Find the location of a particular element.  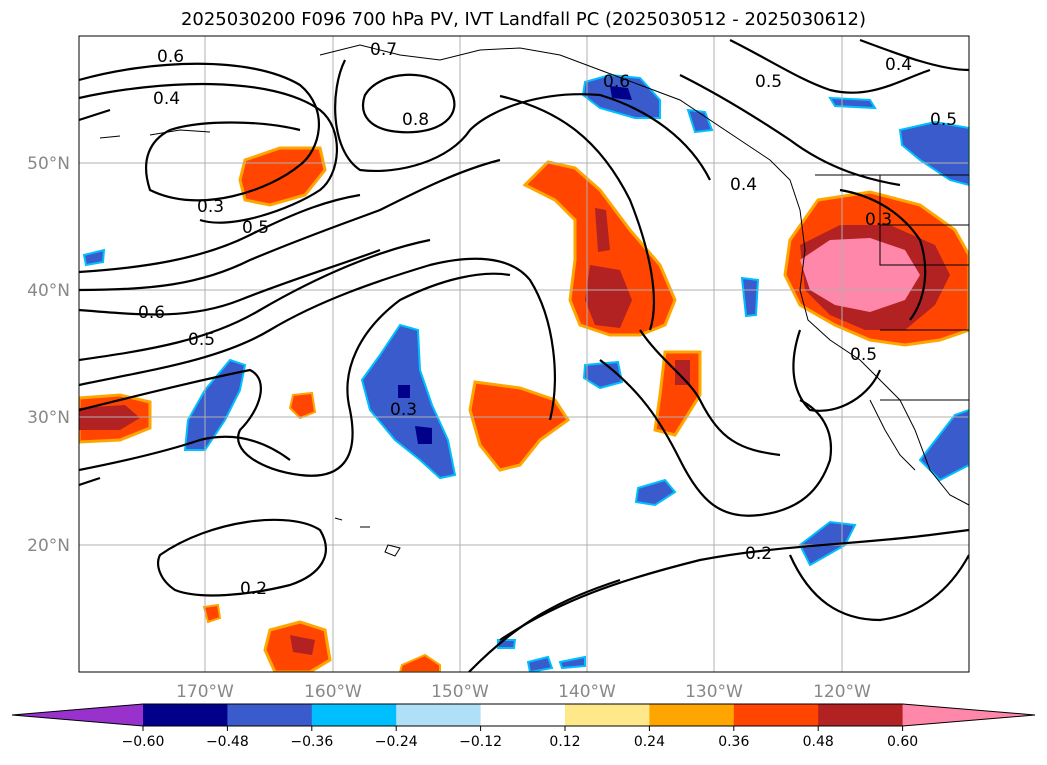

anomaly-region-central-south is located at coordinates (519, 426).